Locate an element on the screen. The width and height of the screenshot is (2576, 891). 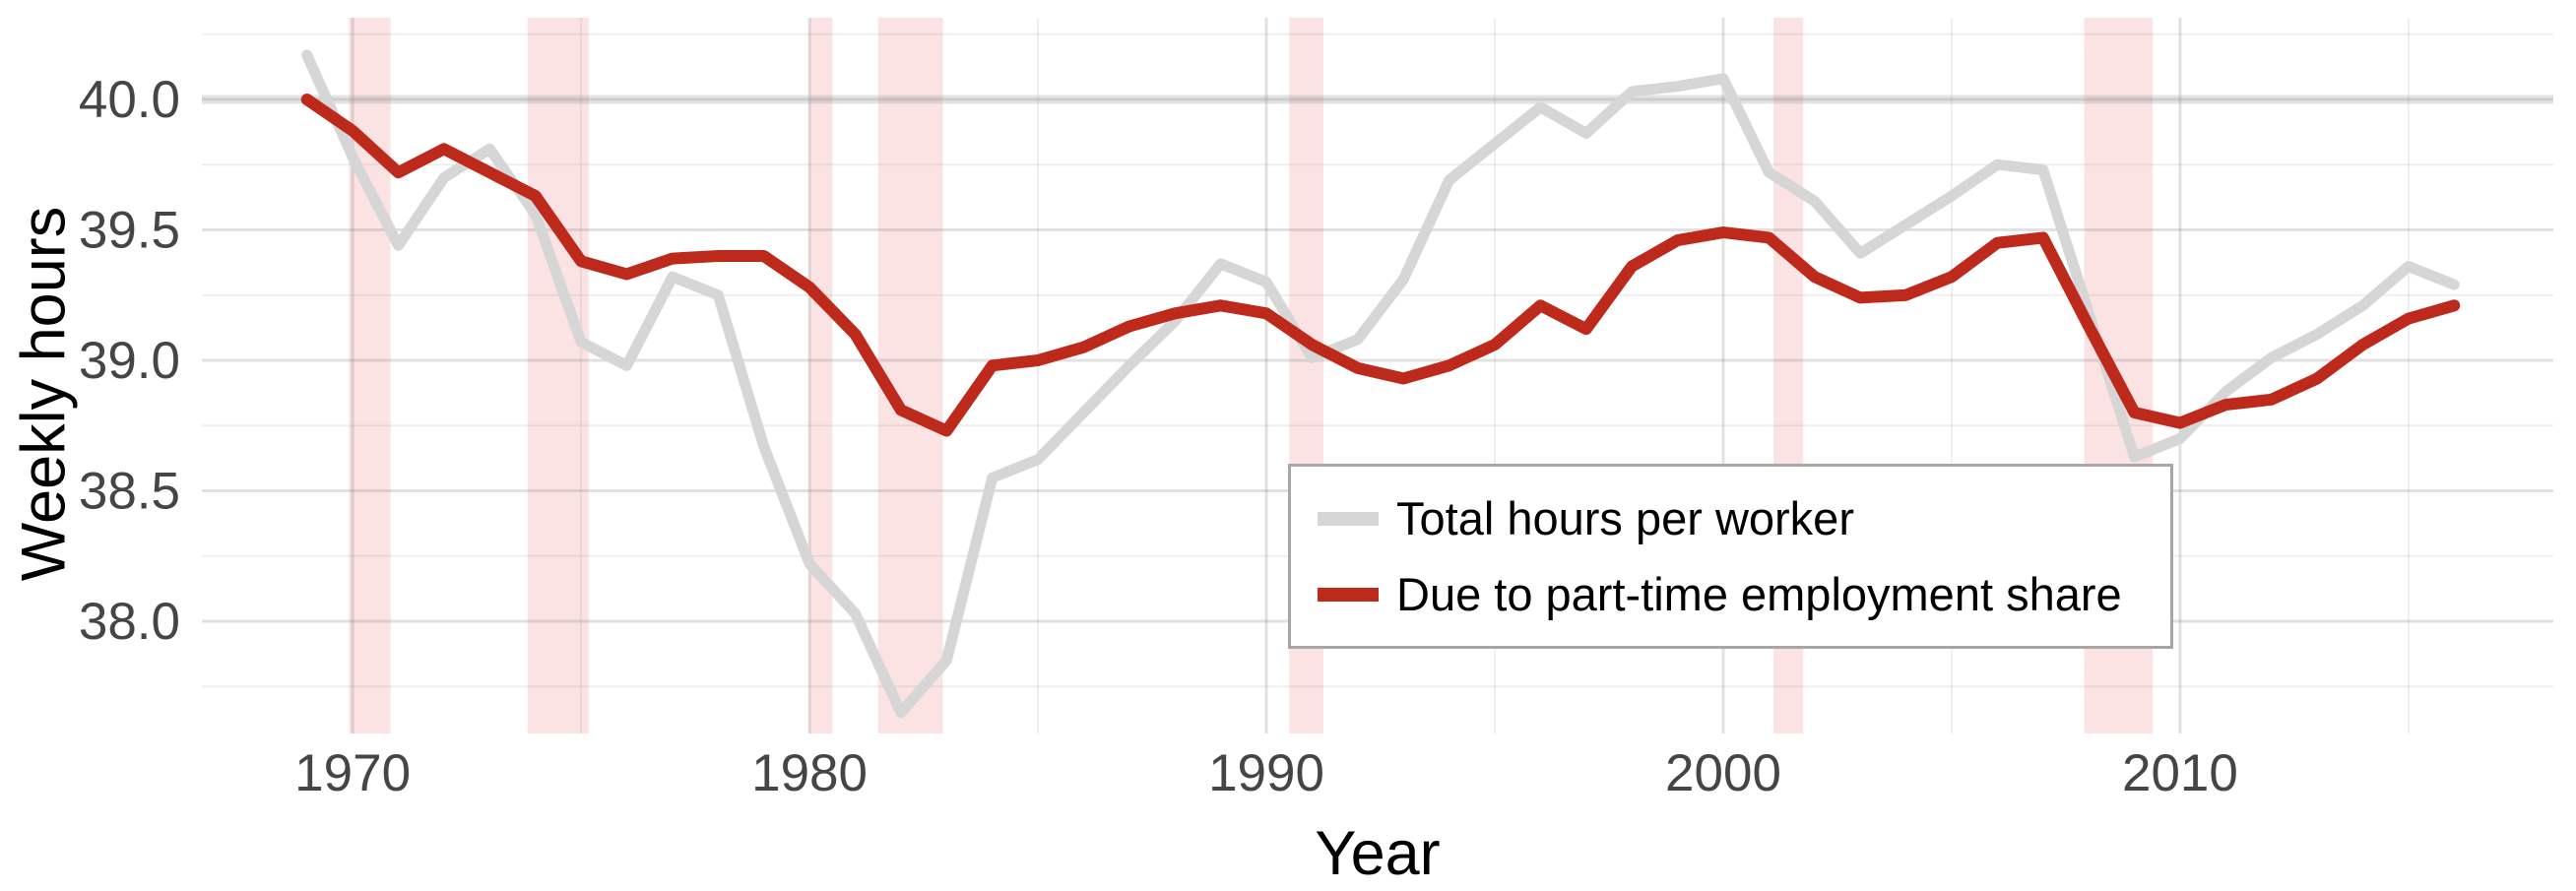
legend-label-total-hours: Total hours per worker is located at coordinates (1625, 518).